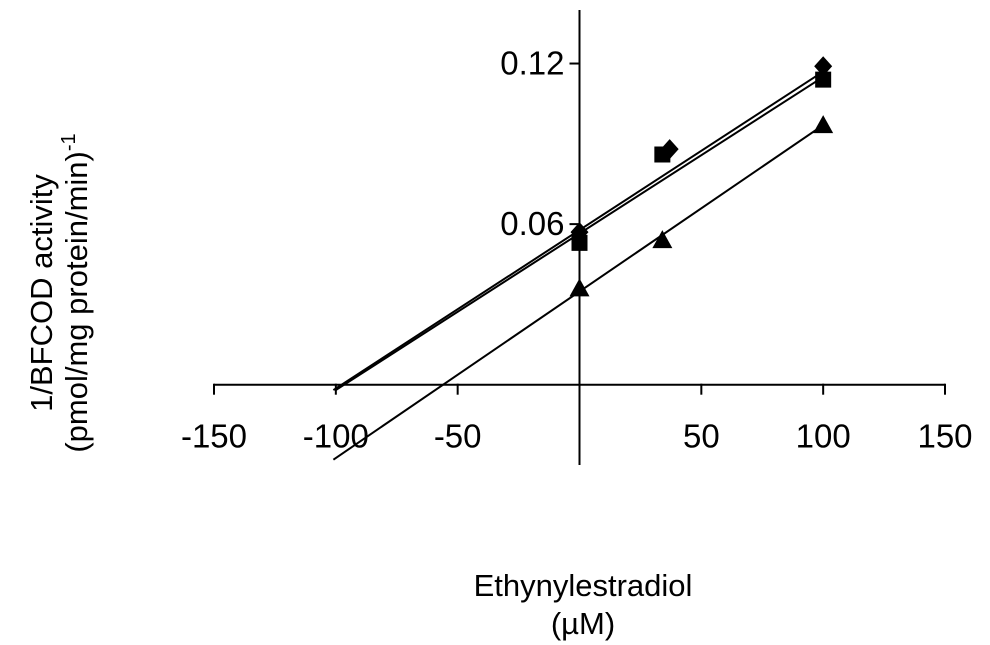 Image resolution: width=990 pixels, height=645 pixels. What do you see at coordinates (76, 301) in the screenshot?
I see `y-axis-unit-main: (pmol/mg protein/min)` at bounding box center [76, 301].